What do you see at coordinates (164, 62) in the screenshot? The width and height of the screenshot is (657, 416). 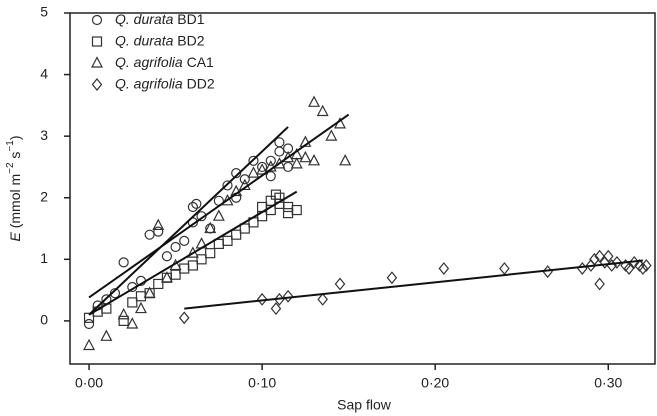 I see `legend-label: Q. agrifolia CA1` at bounding box center [164, 62].